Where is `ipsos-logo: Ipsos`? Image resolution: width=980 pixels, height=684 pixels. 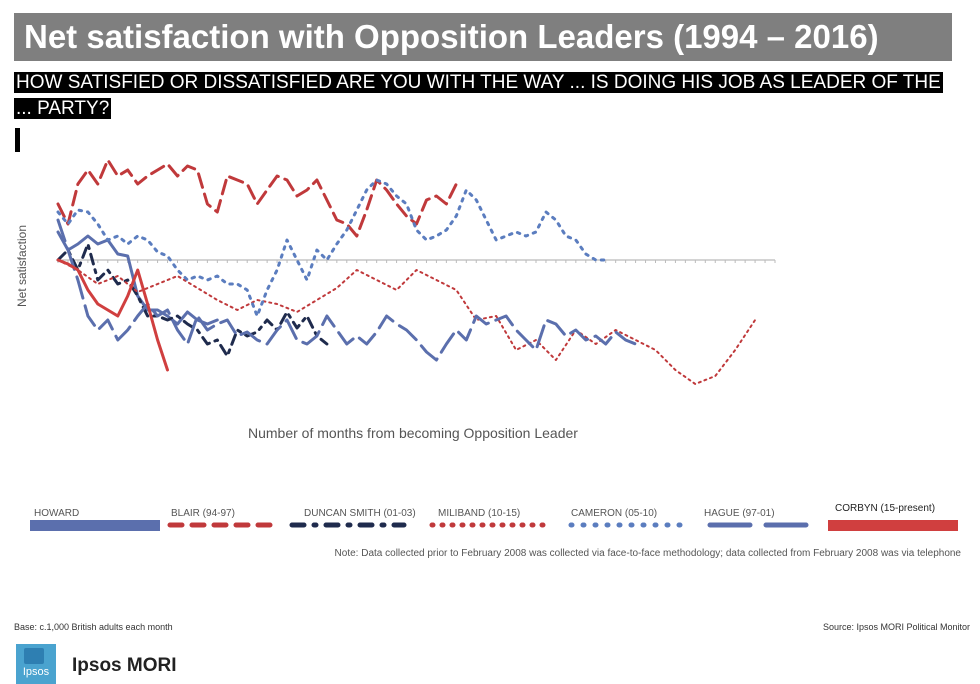
ipsos-logo: Ipsos is located at coordinates (36, 664).